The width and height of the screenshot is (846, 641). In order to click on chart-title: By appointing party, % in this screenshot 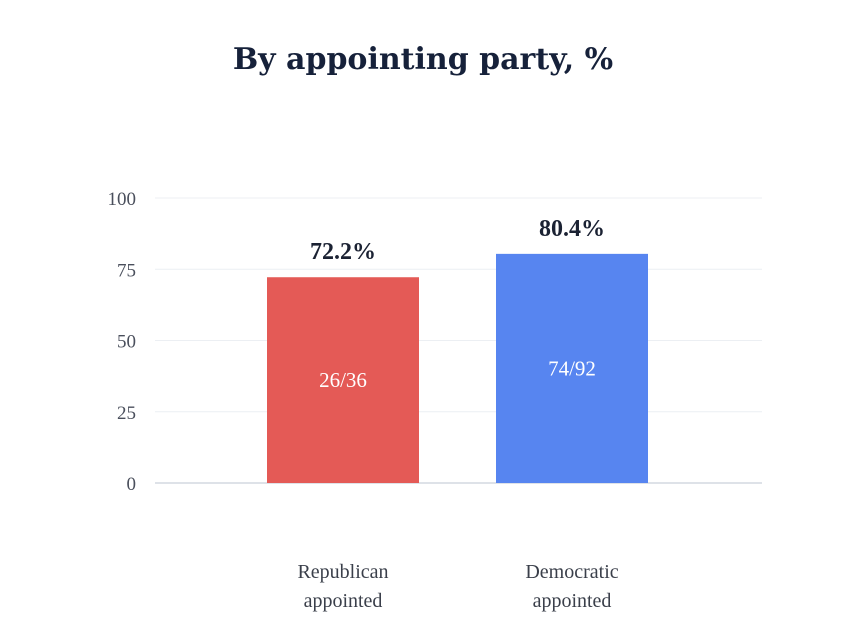, I will do `click(423, 59)`.